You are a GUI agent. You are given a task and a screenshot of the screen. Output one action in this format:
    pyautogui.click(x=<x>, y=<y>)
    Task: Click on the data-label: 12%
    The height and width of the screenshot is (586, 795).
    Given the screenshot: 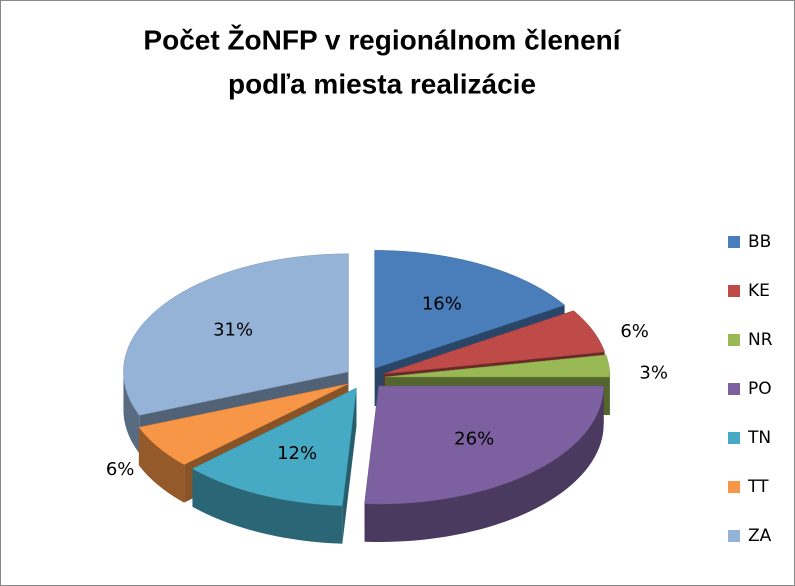 What is the action you would take?
    pyautogui.click(x=297, y=453)
    